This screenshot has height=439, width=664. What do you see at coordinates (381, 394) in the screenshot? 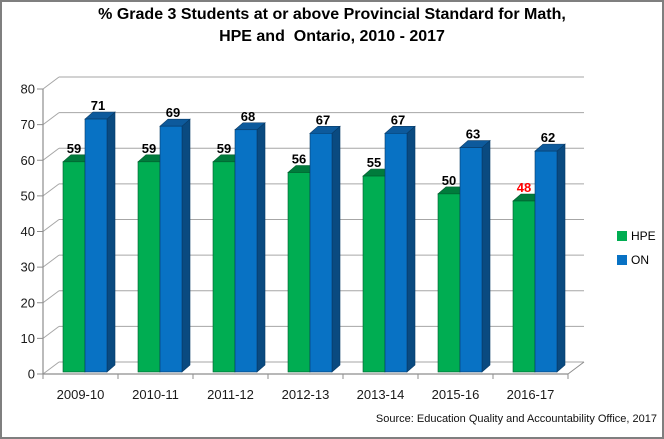
I see `x-category-label-2013-14: 2013-14` at bounding box center [381, 394].